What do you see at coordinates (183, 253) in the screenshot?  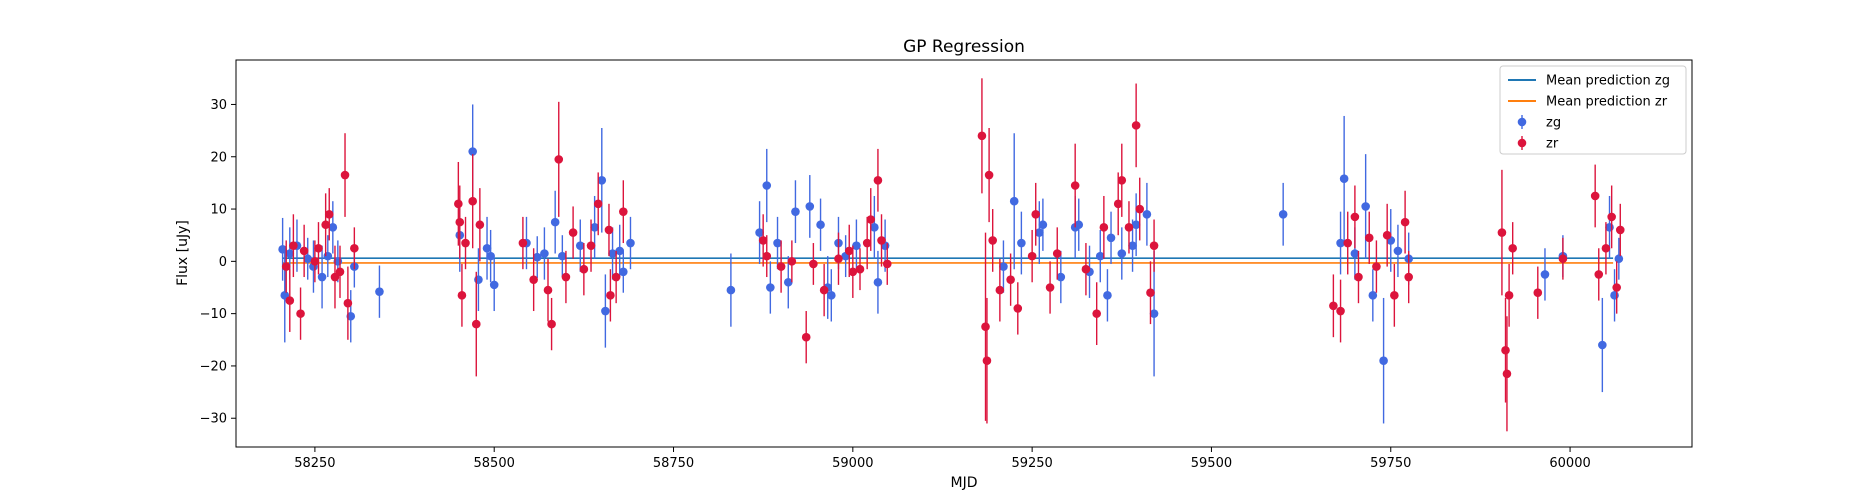 I see `y-axis-label: Flux [uJy]` at bounding box center [183, 253].